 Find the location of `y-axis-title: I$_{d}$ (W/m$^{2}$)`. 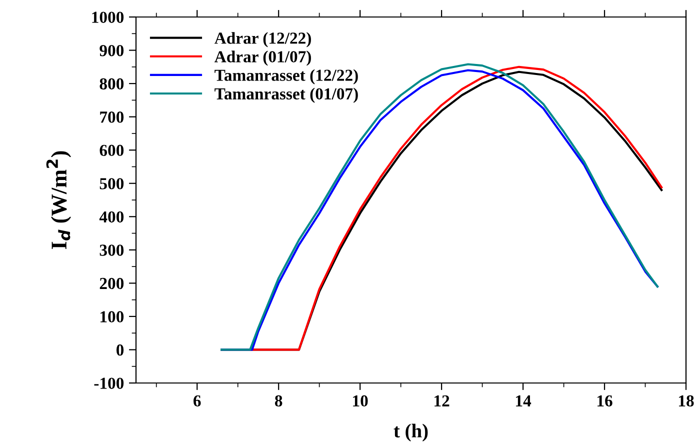

y-axis-title: I$_{d}$ (W/m$^{2}$) is located at coordinates (59, 200).